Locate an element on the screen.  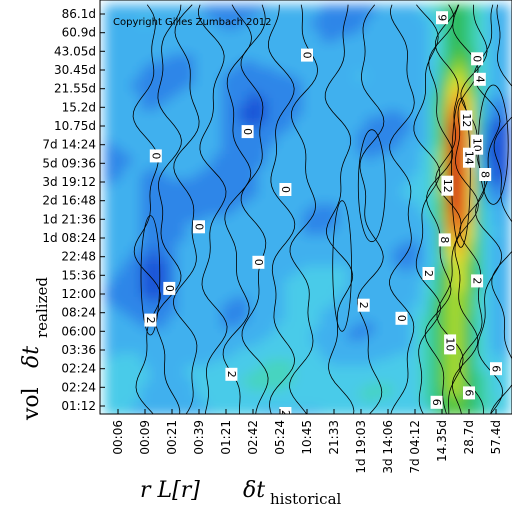
contour-label: 8 is located at coordinates (444, 240).